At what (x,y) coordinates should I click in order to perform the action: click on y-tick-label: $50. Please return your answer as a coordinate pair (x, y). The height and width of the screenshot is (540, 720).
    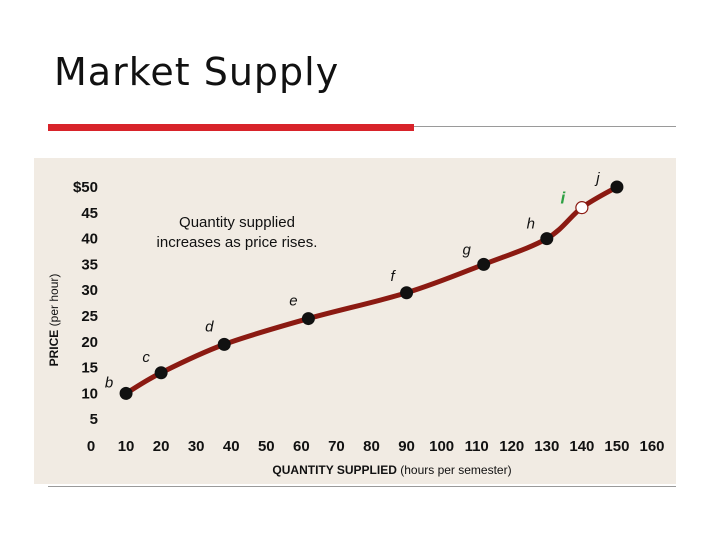
    Looking at the image, I should click on (85, 187).